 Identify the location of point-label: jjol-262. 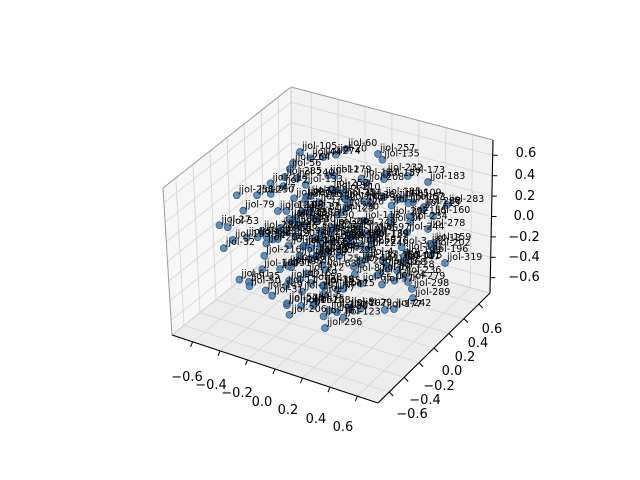
(307, 260).